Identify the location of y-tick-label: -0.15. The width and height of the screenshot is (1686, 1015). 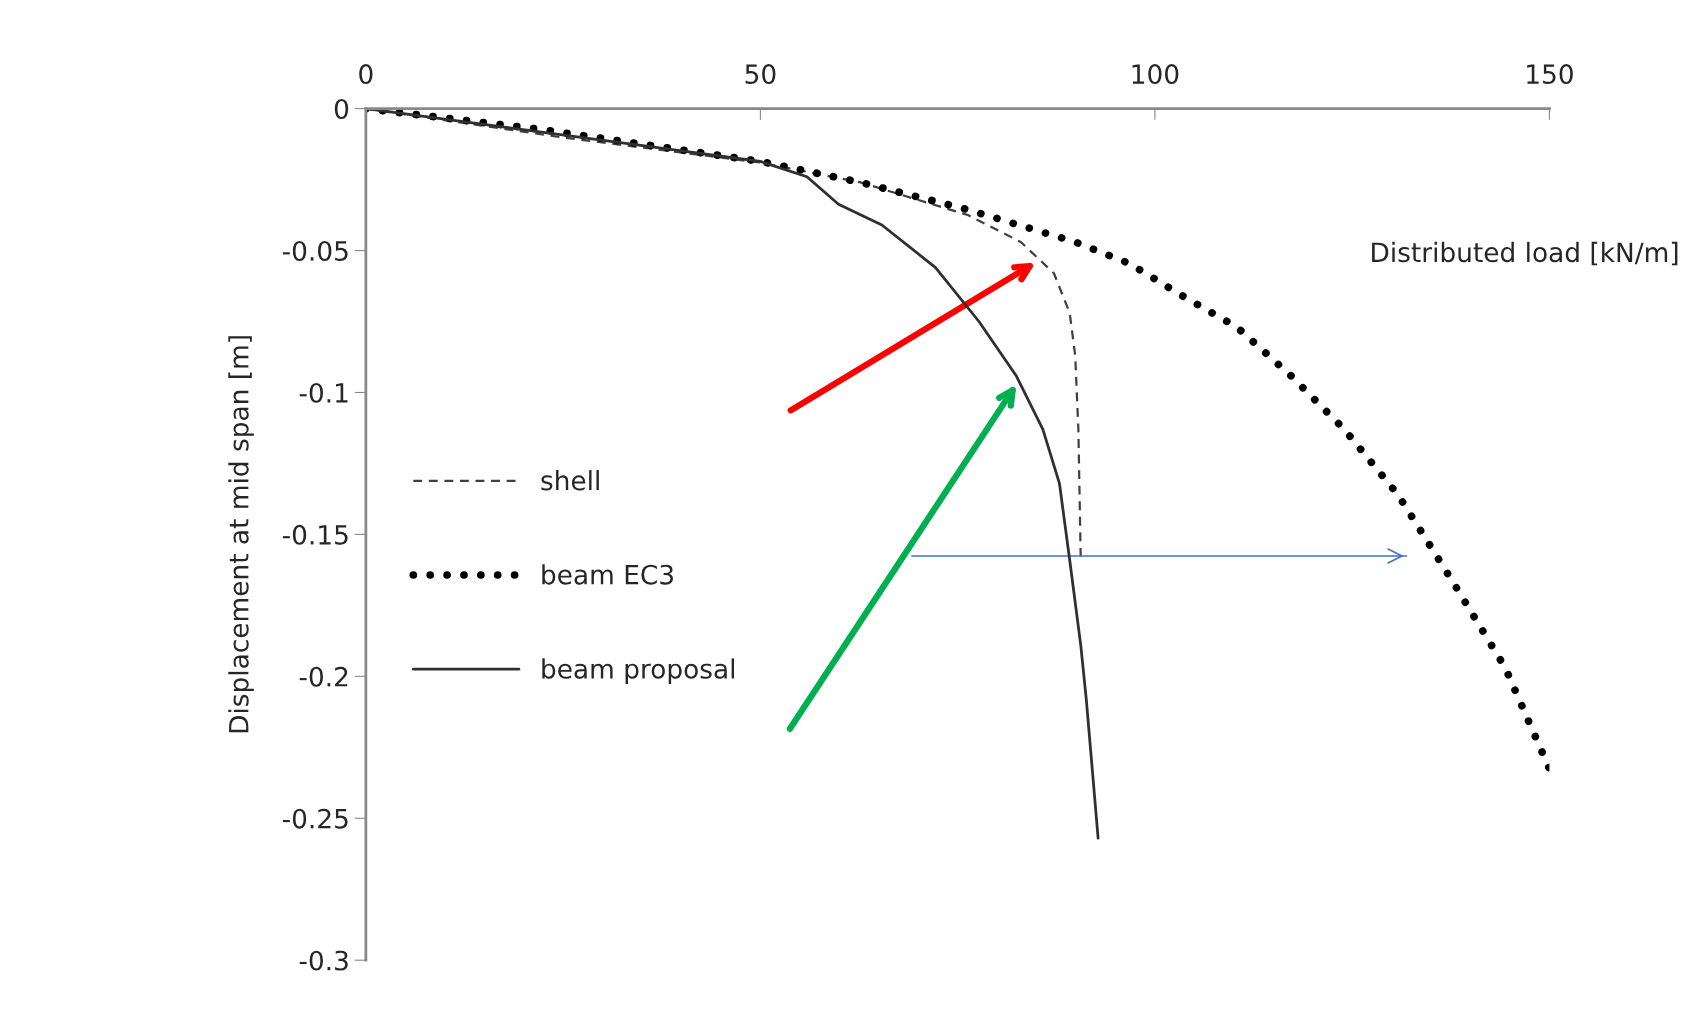
(315, 534).